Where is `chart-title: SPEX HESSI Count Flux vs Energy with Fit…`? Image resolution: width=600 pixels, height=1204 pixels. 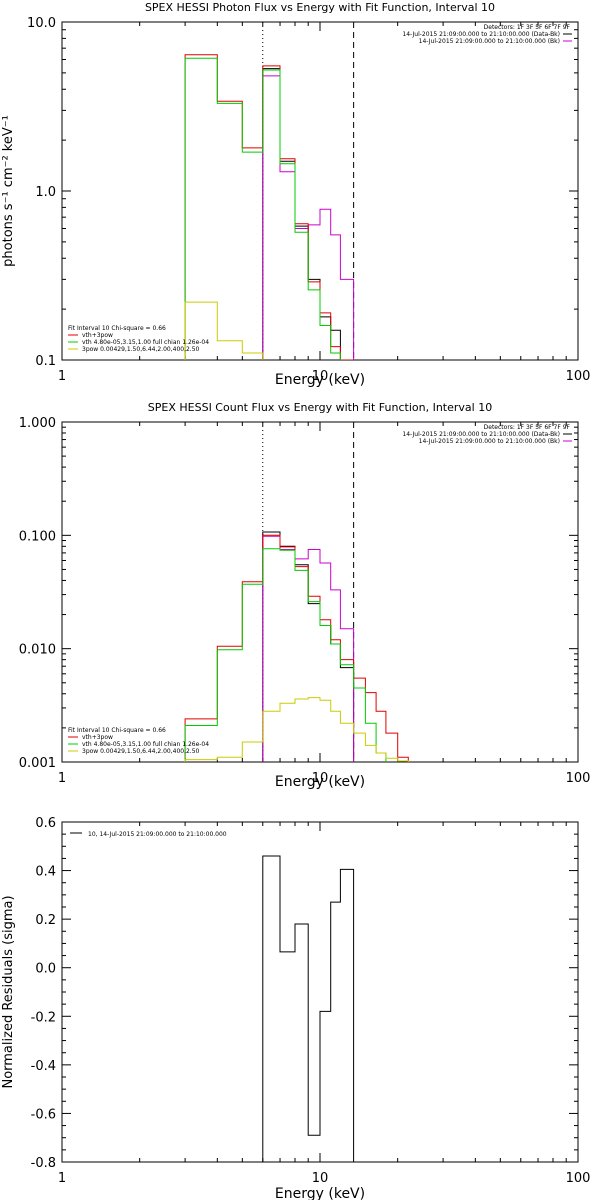 chart-title: SPEX HESSI Count Flux vs Energy with Fit… is located at coordinates (320, 407).